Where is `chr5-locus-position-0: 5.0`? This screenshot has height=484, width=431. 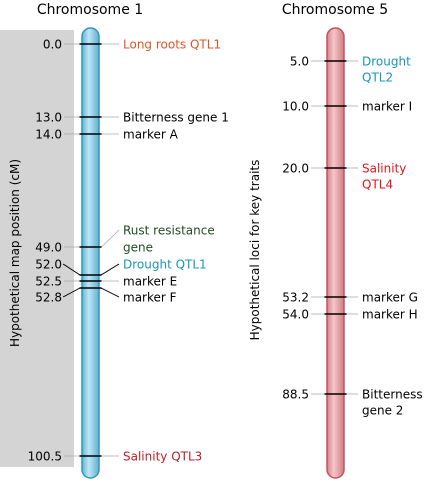 chr5-locus-position-0: 5.0 is located at coordinates (299, 62).